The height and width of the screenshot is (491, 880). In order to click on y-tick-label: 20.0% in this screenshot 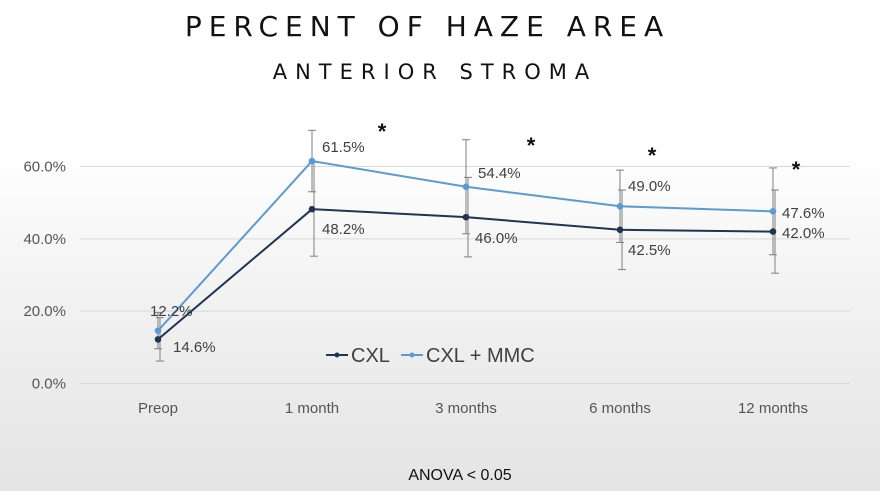, I will do `click(44, 311)`.